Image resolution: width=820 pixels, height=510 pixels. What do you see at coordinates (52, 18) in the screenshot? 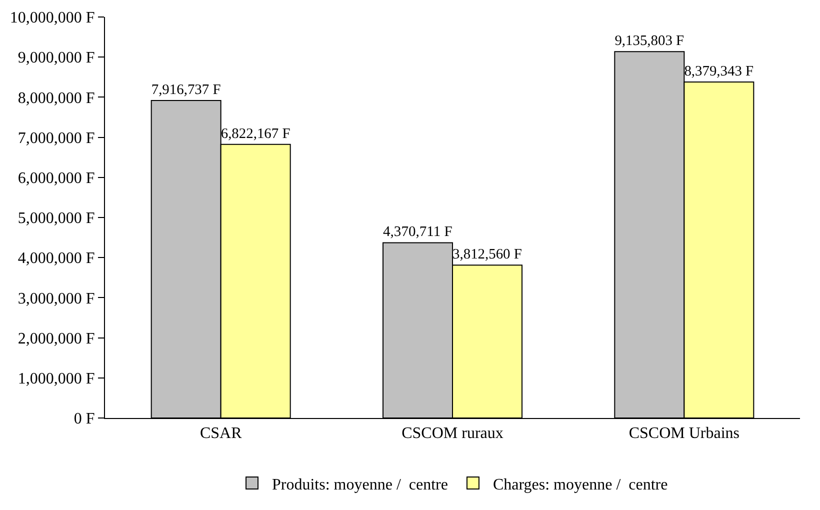
I see `y-tick-label: 10,000,000 F` at bounding box center [52, 18].